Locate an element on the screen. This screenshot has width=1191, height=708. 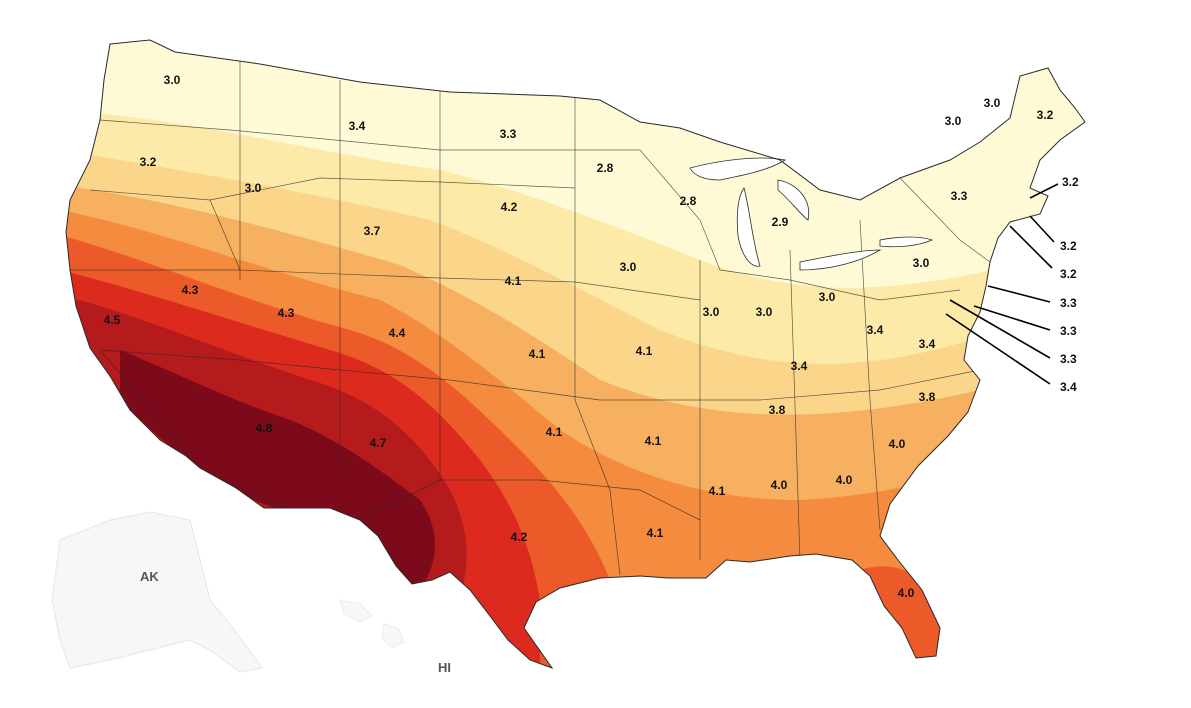
state-value-nc: 3.8 is located at coordinates (927, 397).